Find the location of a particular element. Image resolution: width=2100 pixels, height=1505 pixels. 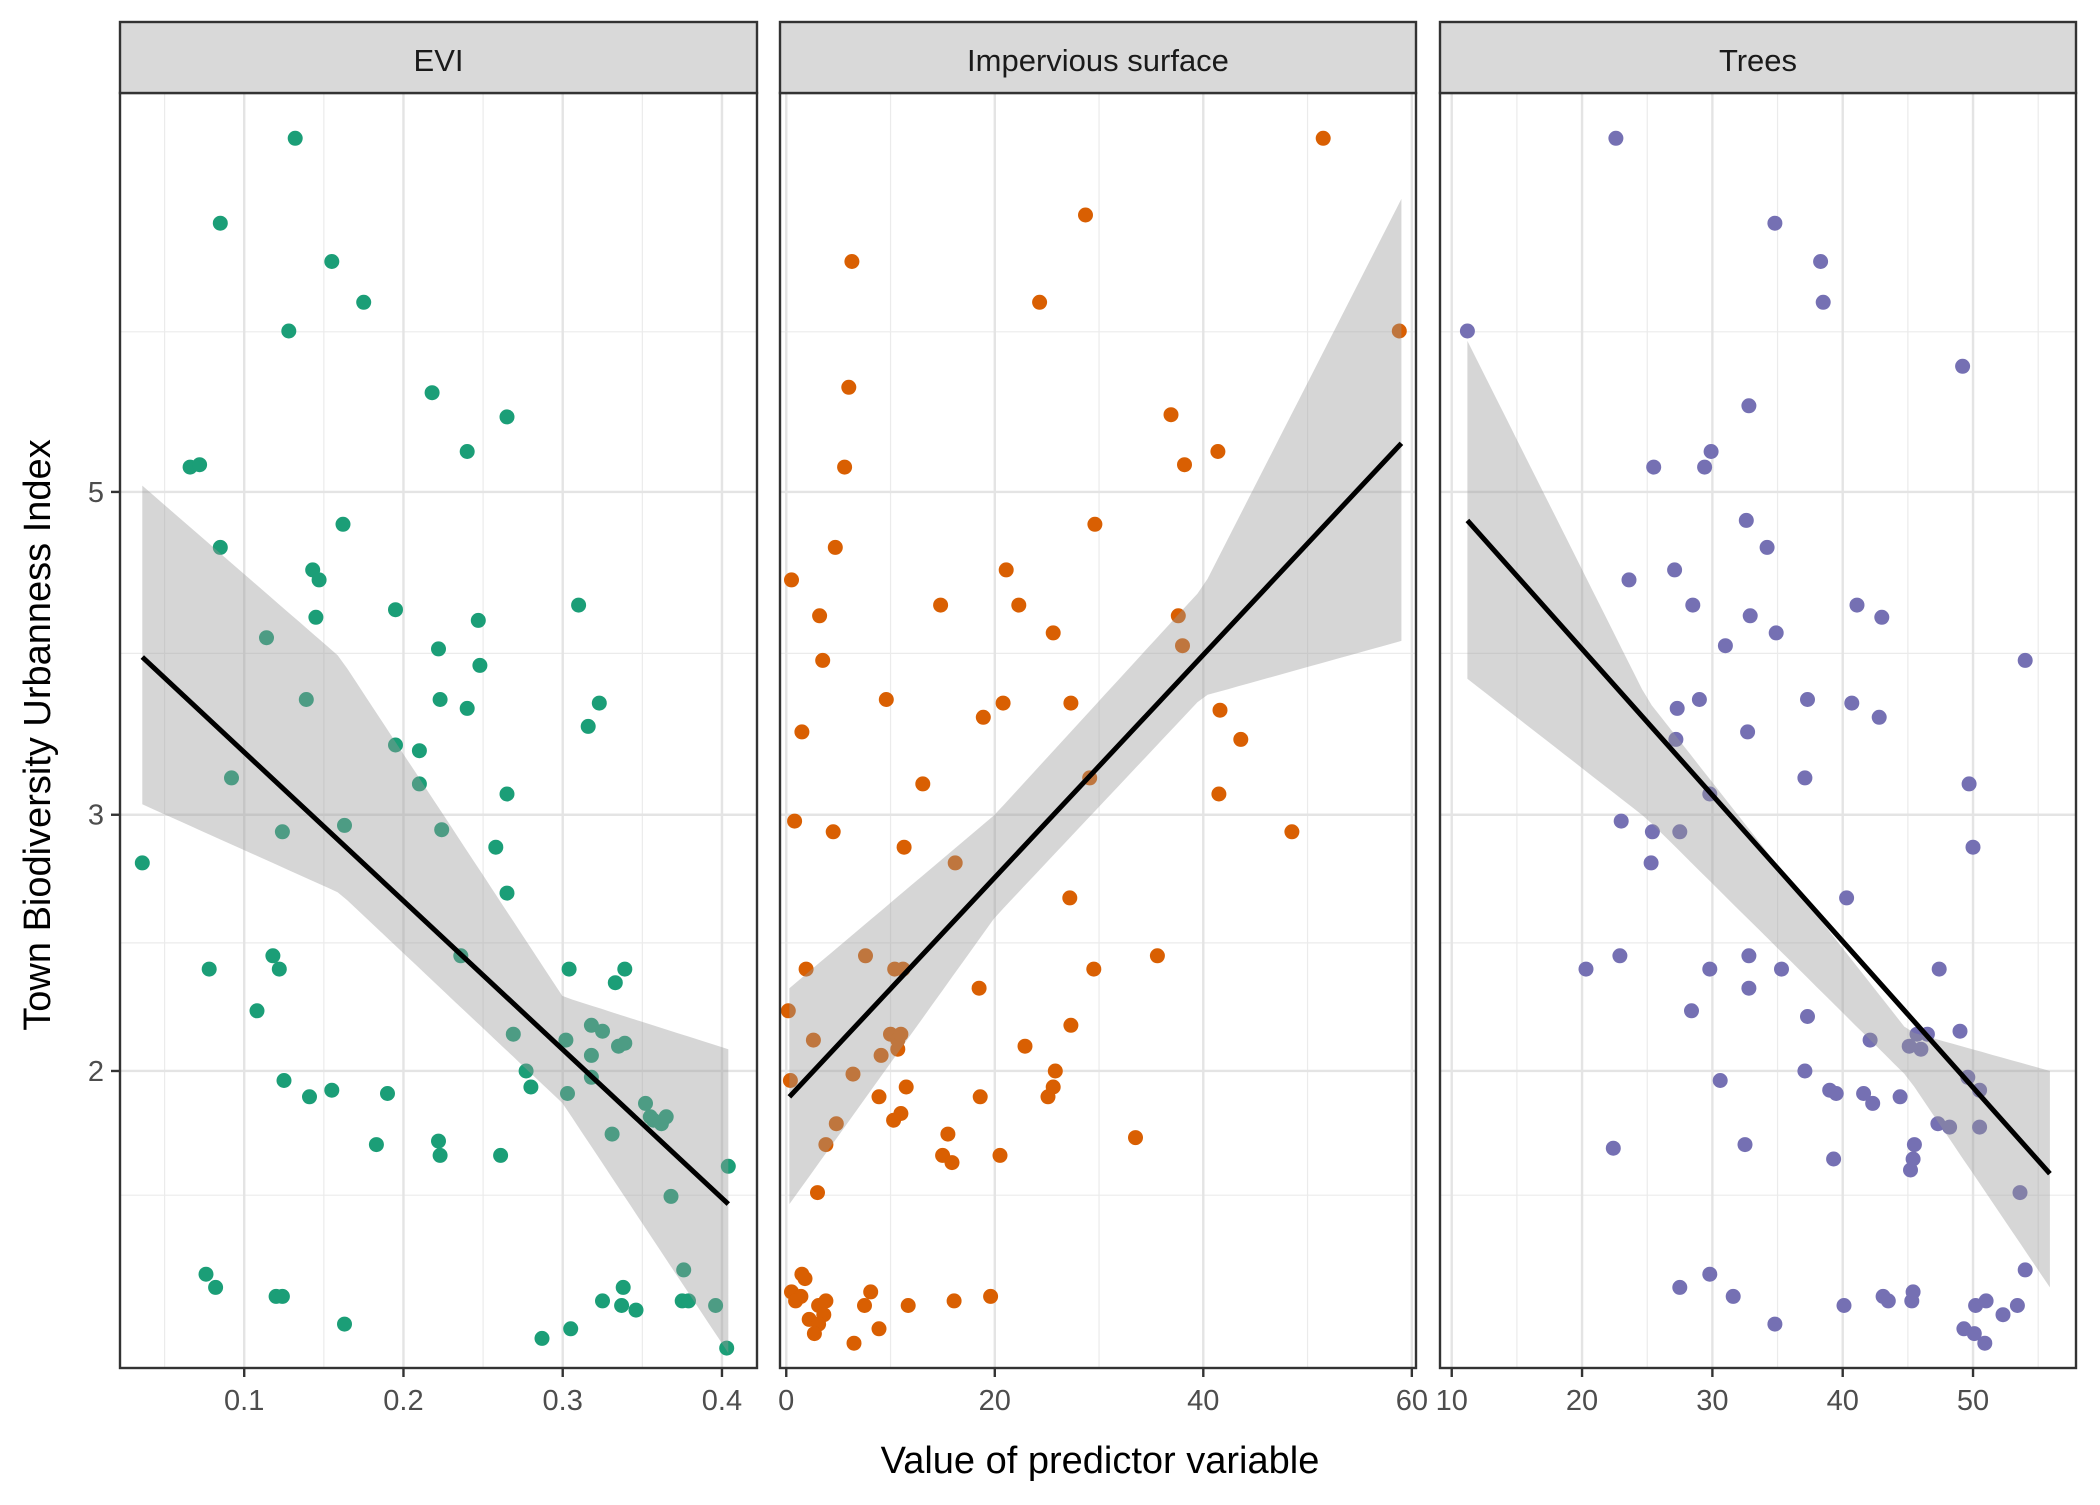

facet-strip is located at coordinates (1098, 57).